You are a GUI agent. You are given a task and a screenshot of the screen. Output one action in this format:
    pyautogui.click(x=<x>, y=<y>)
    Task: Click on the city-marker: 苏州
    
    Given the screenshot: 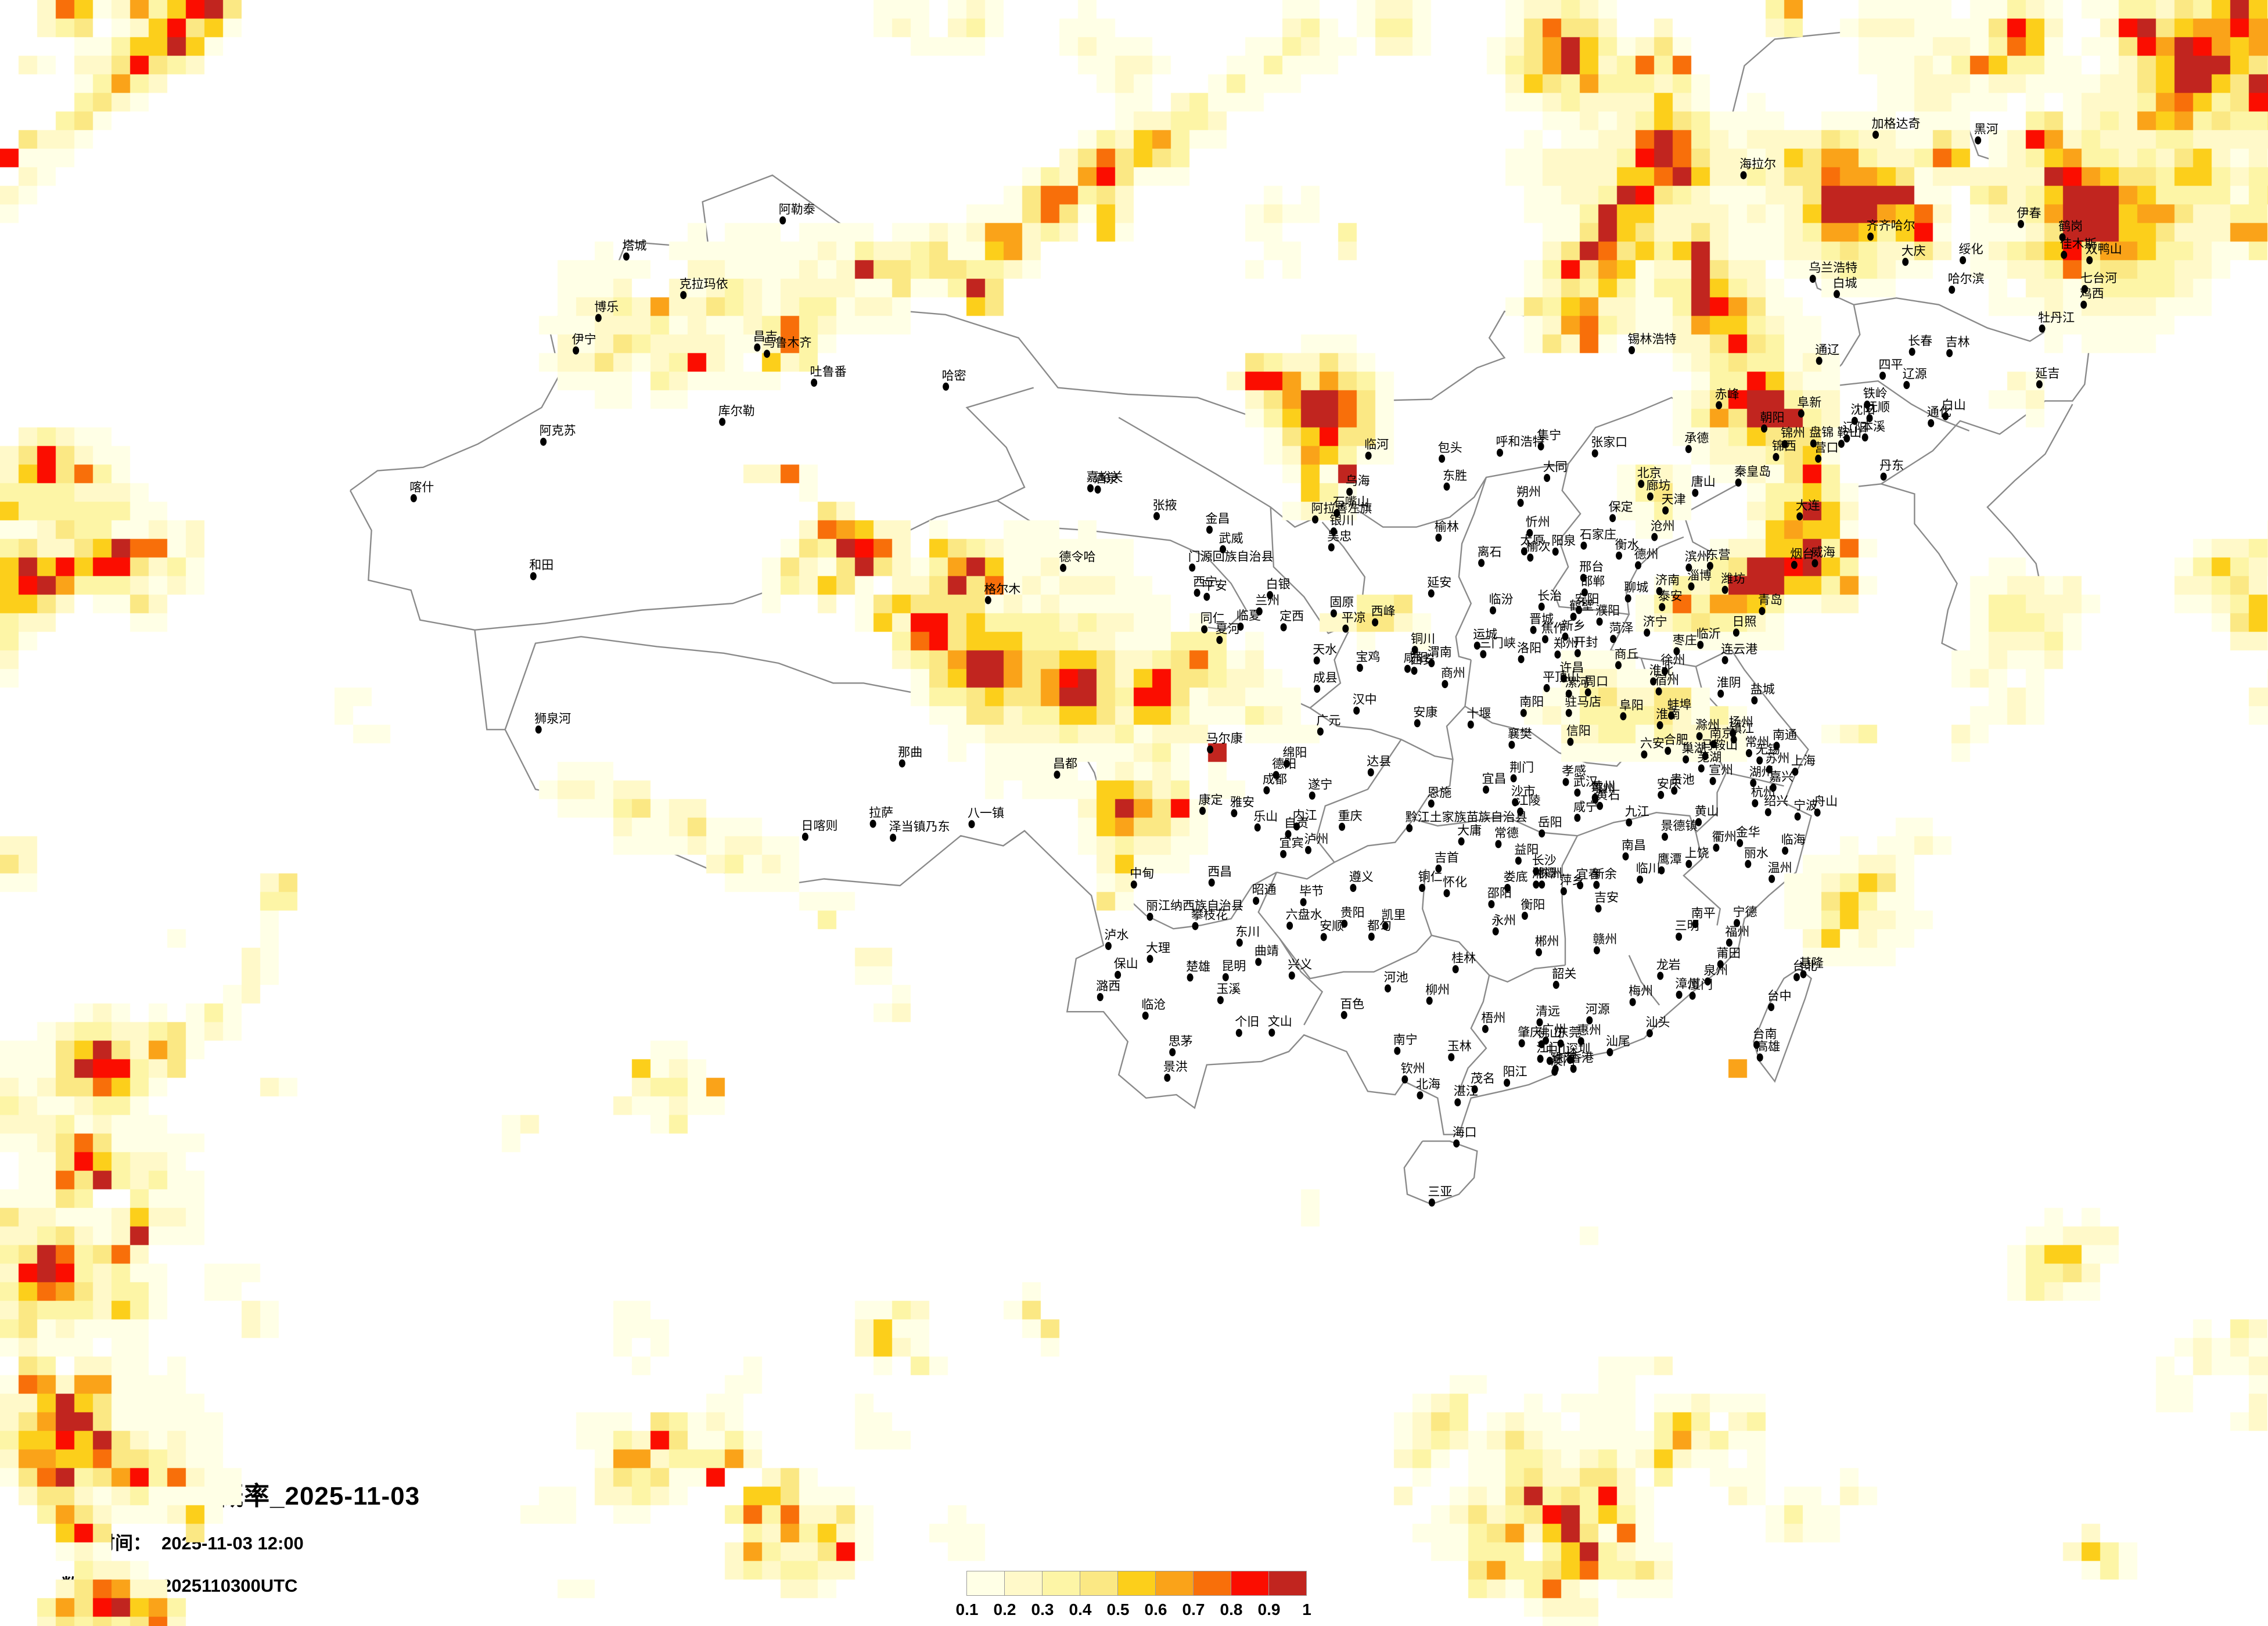 What is the action you would take?
    pyautogui.click(x=1777, y=763)
    